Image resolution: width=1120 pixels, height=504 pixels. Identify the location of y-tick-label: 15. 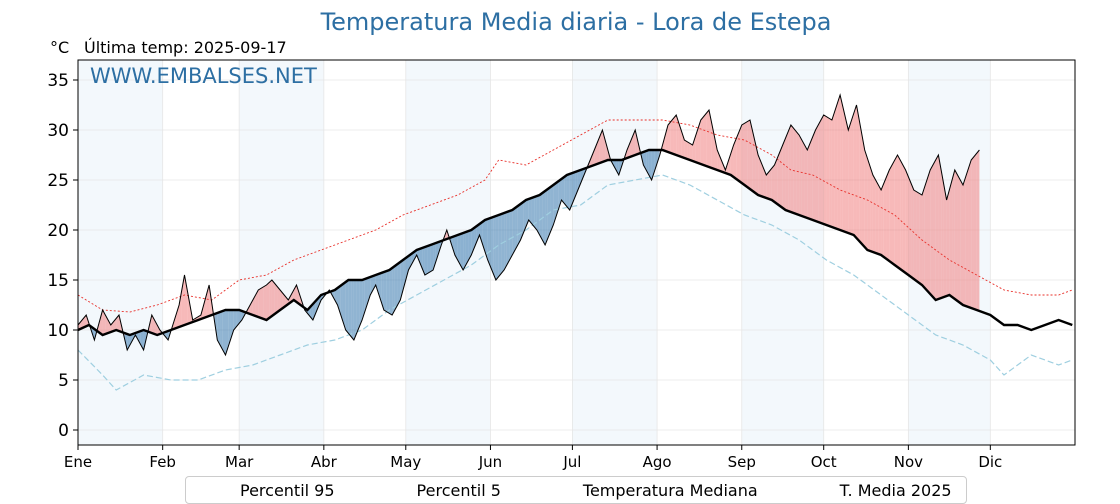
(58, 281).